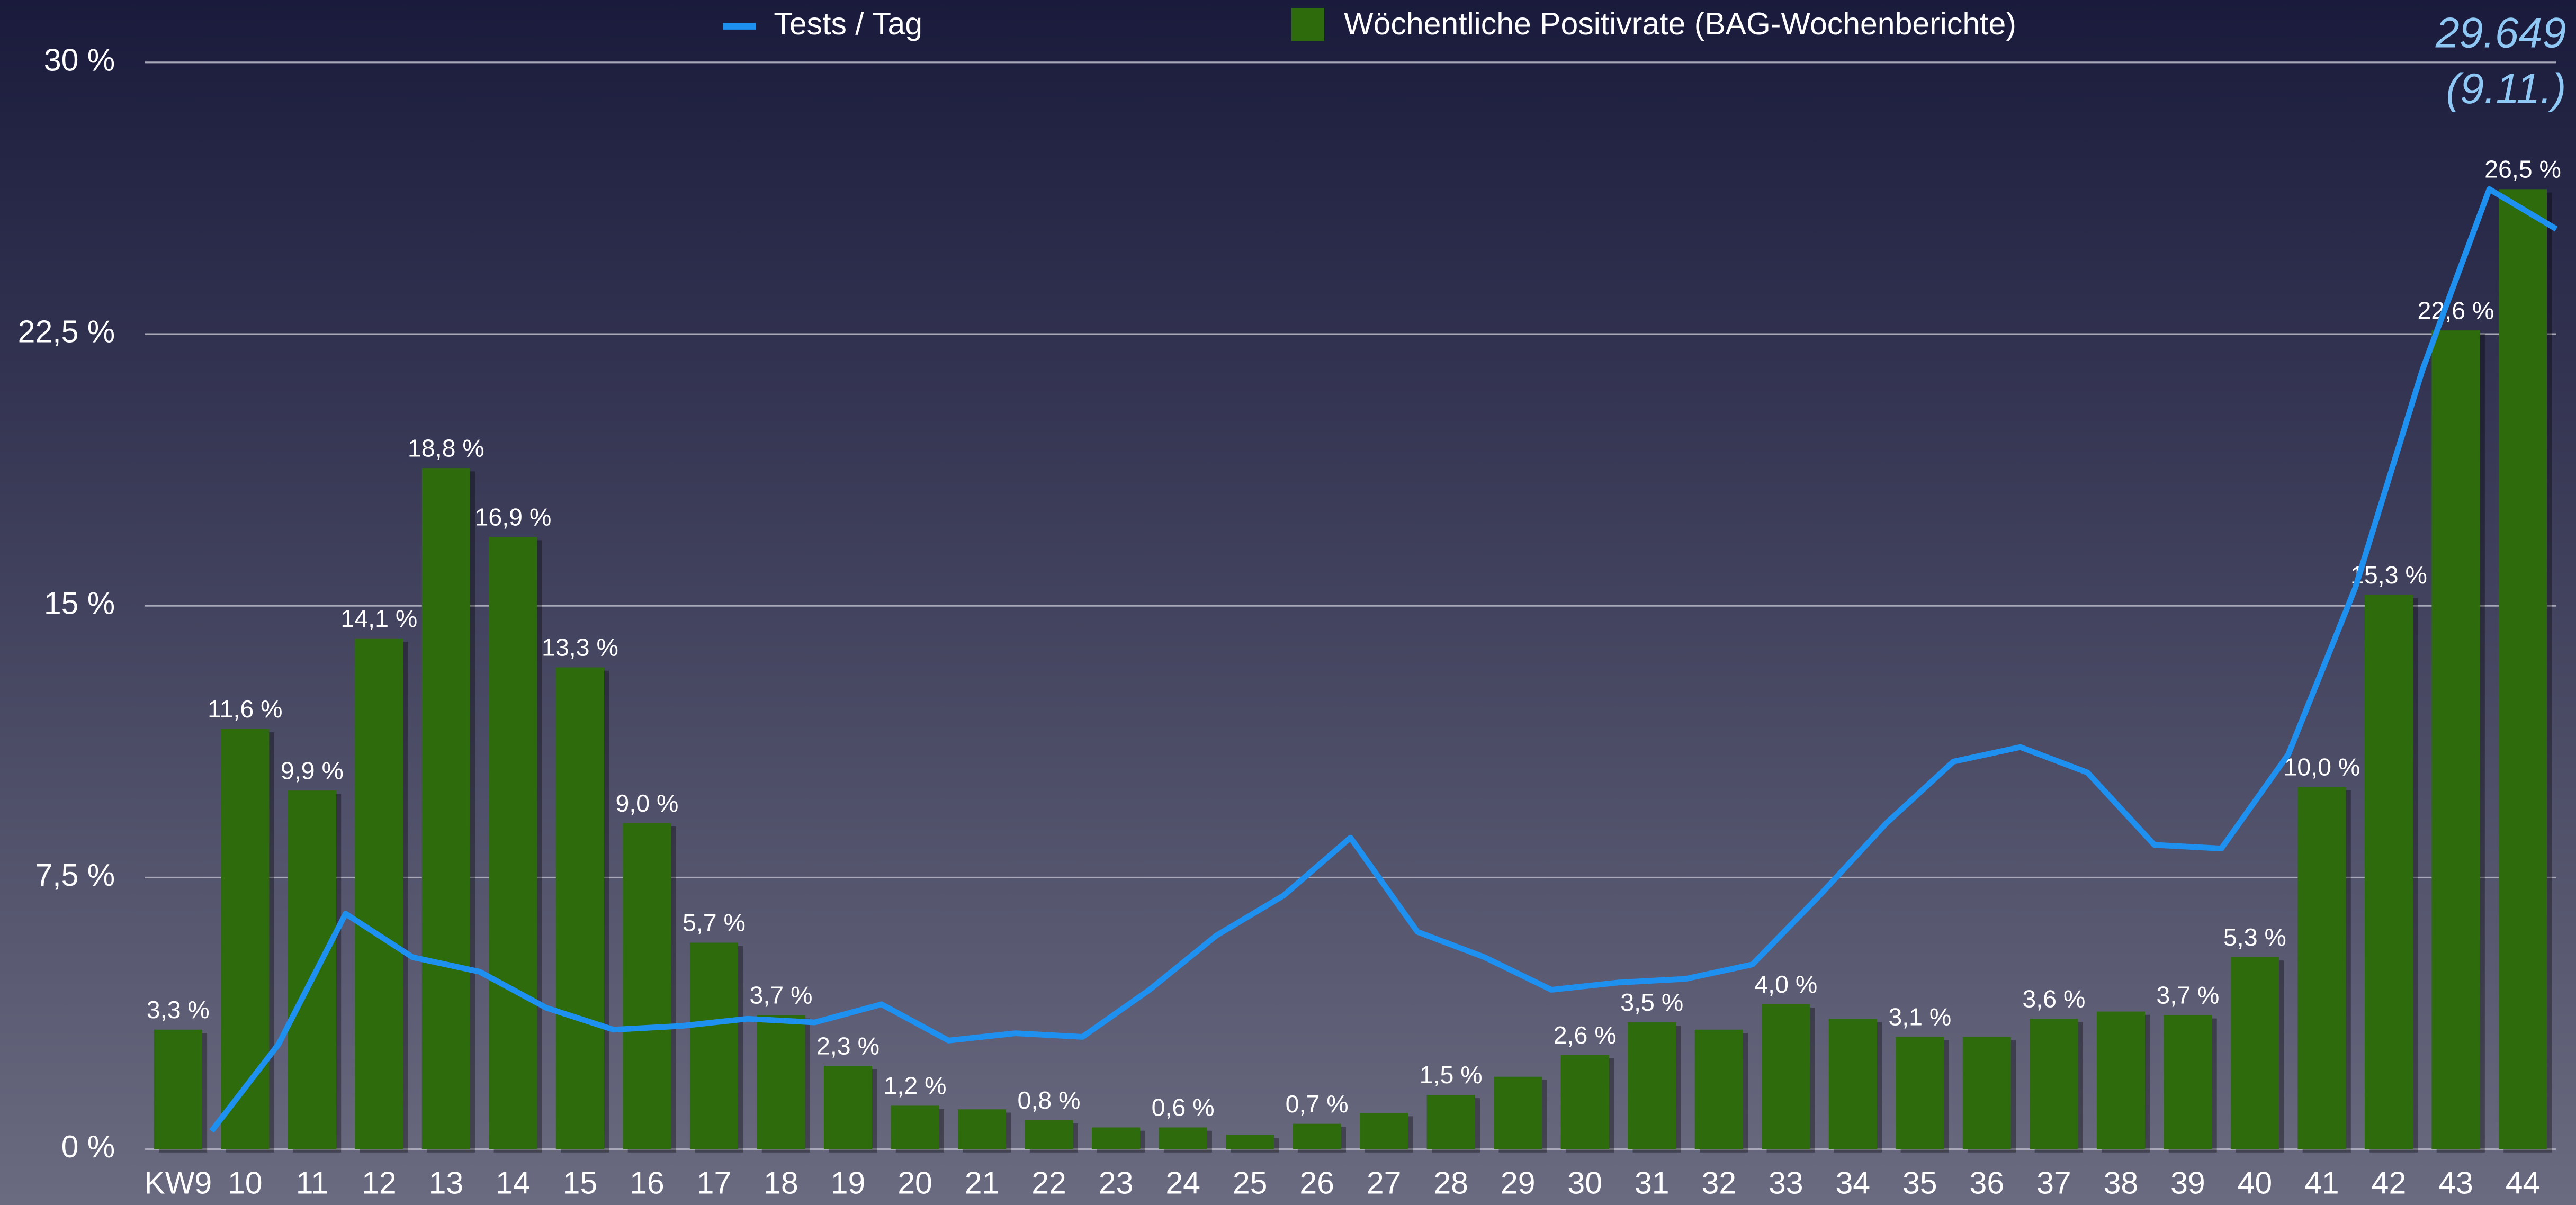  I want to click on x-tick-label: 40, so click(2255, 1183).